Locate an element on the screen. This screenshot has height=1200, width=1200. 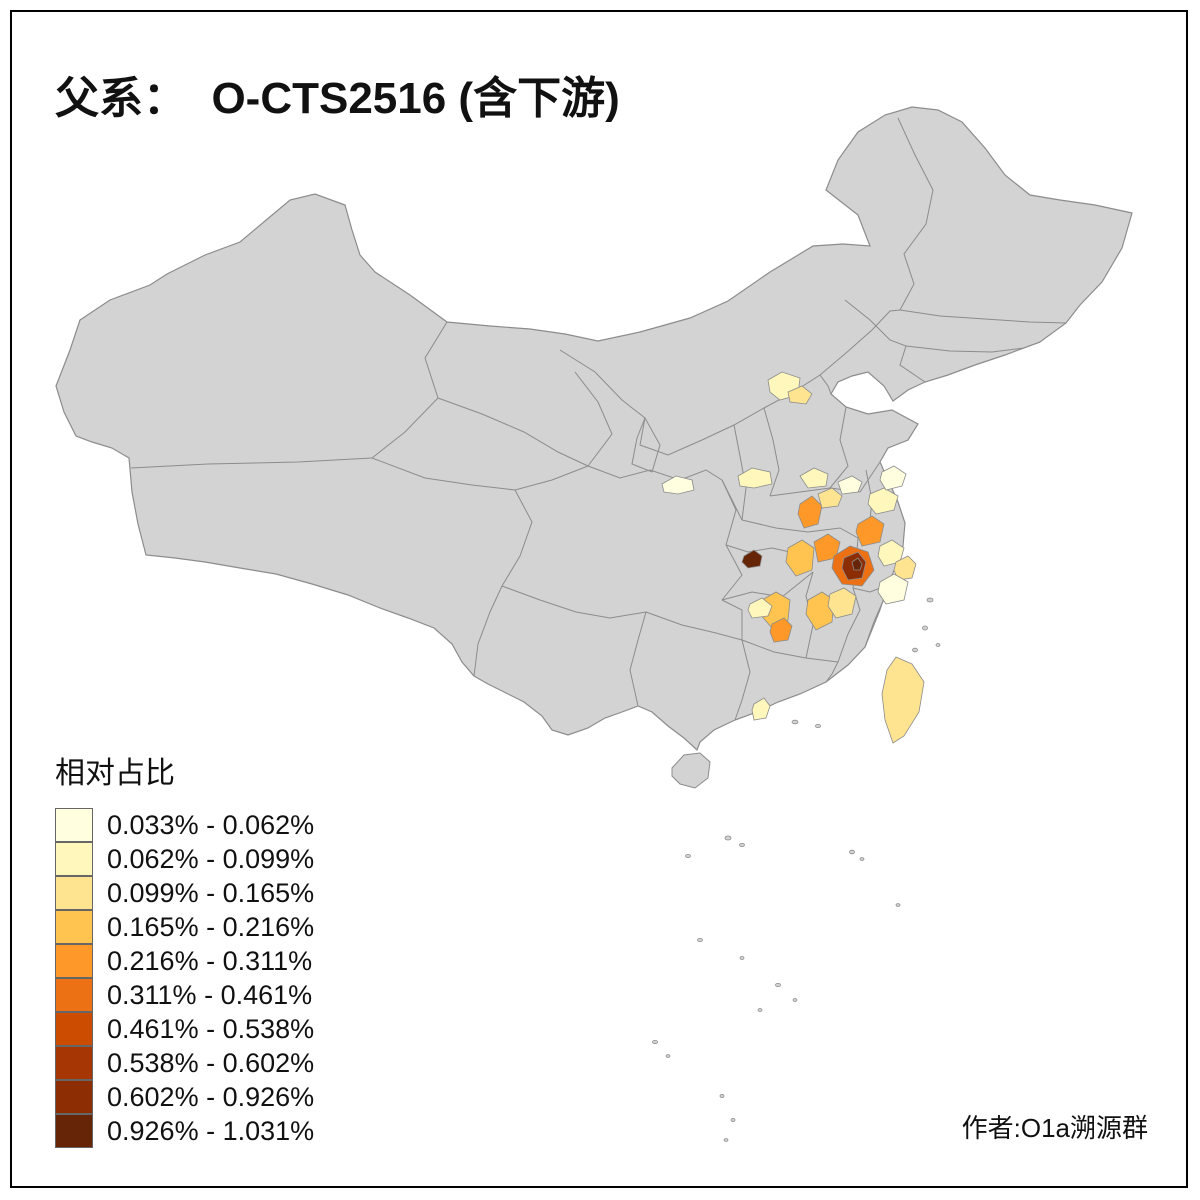
legend-label: 0.216% - 0.311% is located at coordinates (210, 960).